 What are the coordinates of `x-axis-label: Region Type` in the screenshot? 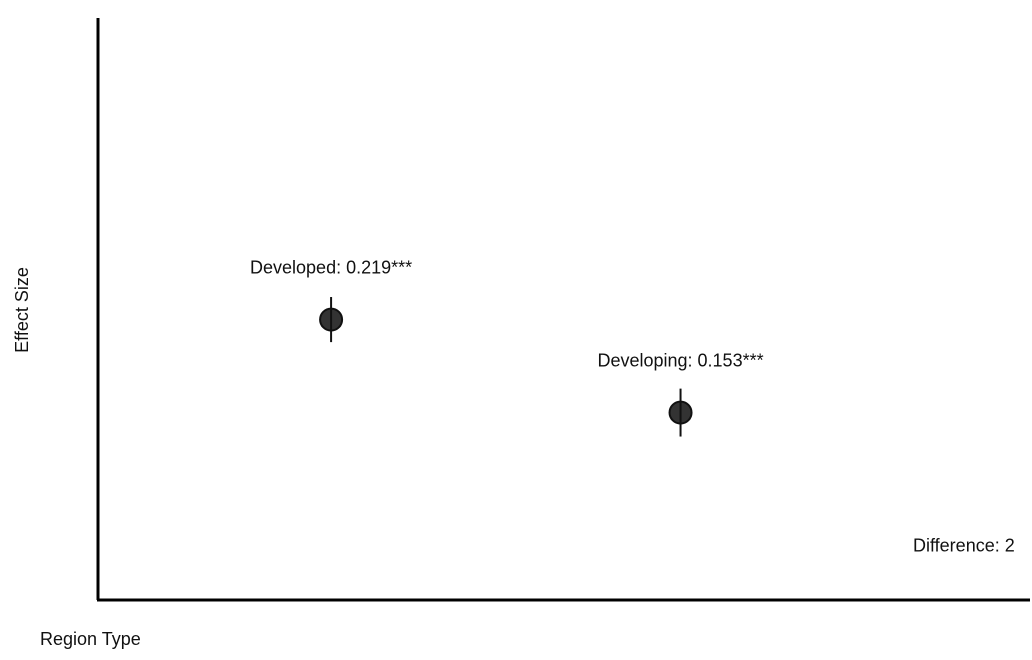 It's located at (90, 639).